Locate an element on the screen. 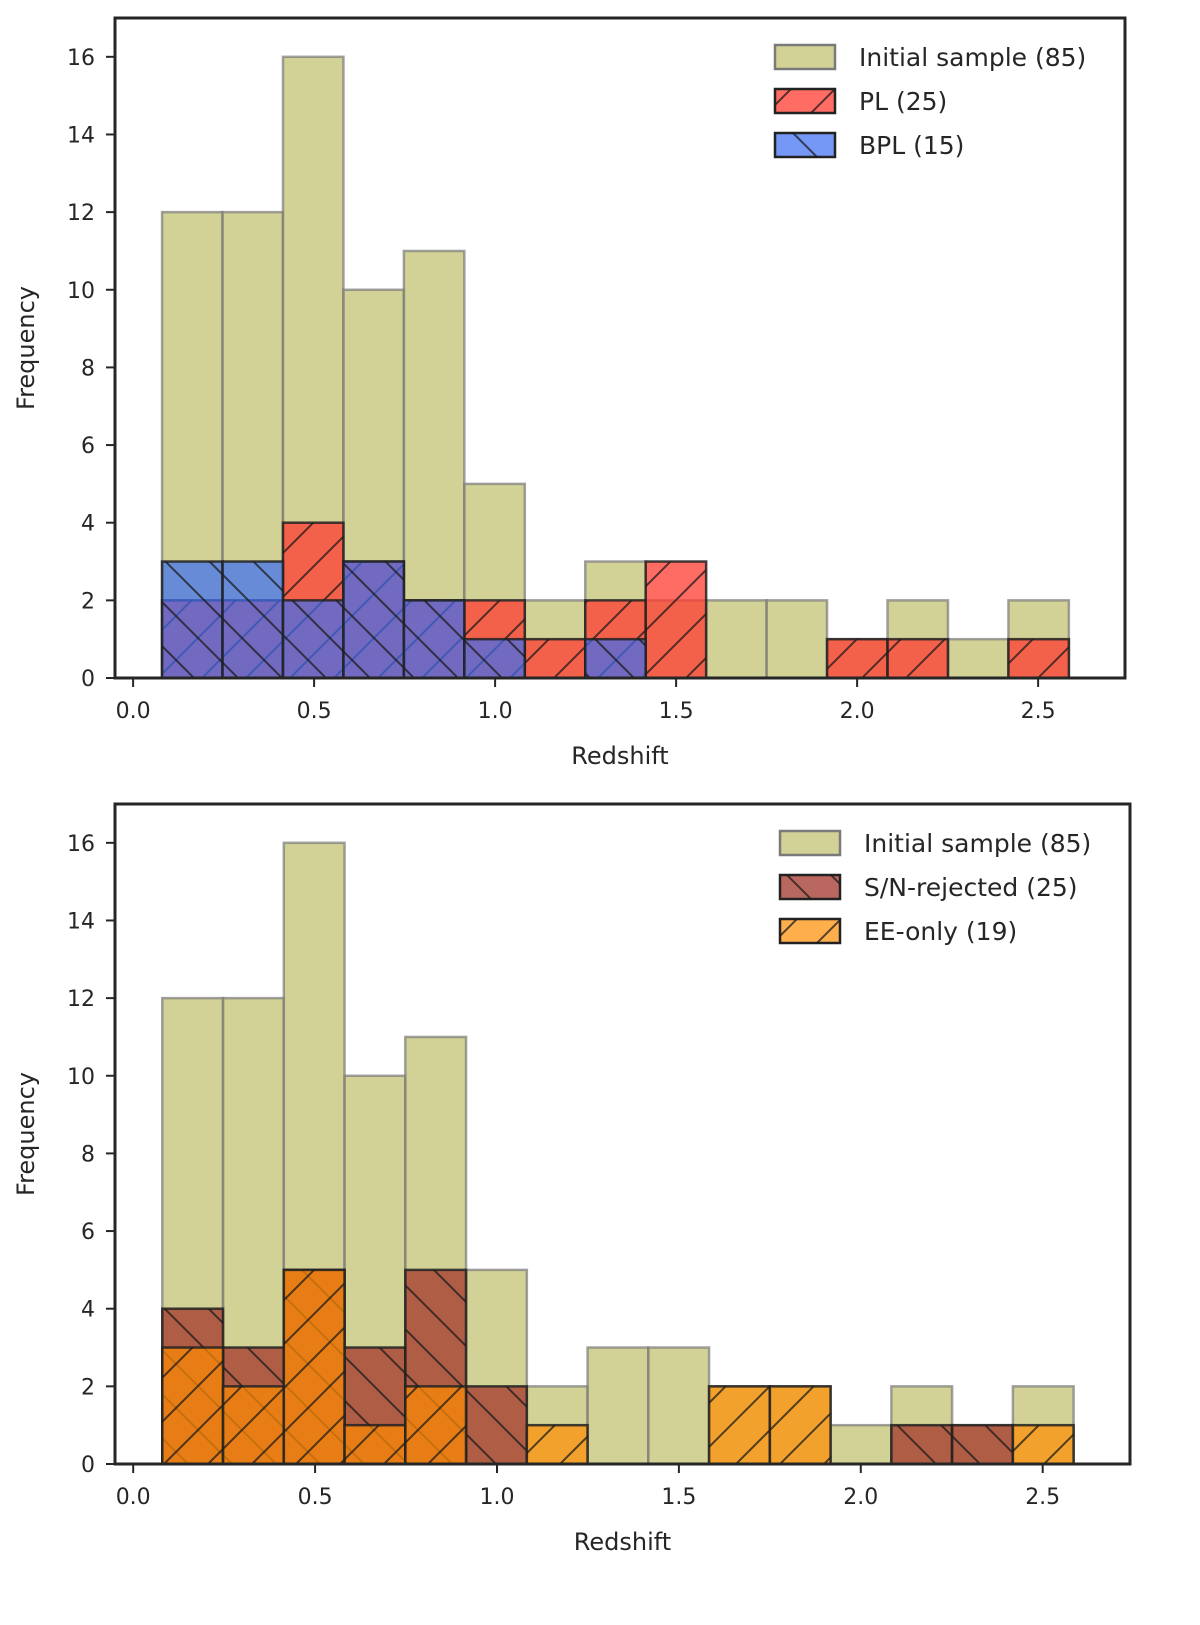 The height and width of the screenshot is (1625, 1200). legend-entry-bpl: BPL (15) is located at coordinates (868, 145).